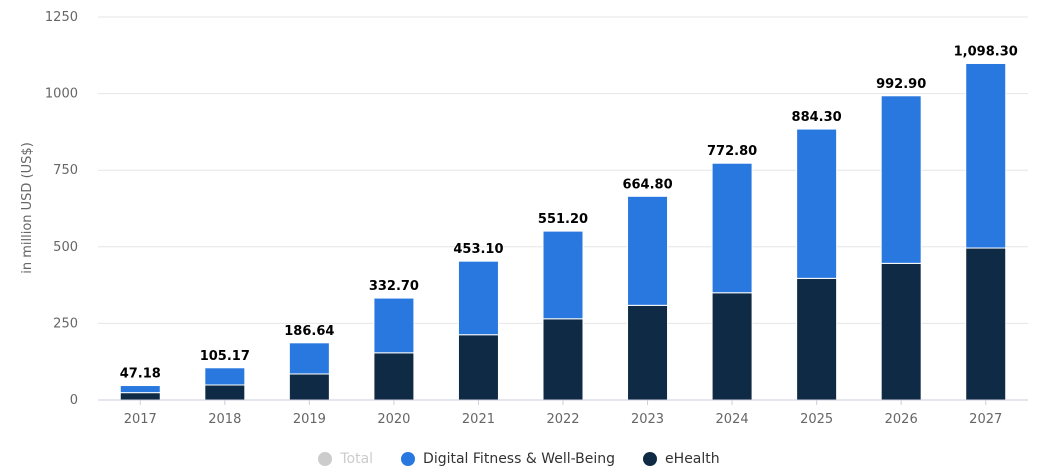 This screenshot has height=475, width=1038. Describe the element at coordinates (986, 51) in the screenshot. I see `total-value-label: 1,098.30` at that location.